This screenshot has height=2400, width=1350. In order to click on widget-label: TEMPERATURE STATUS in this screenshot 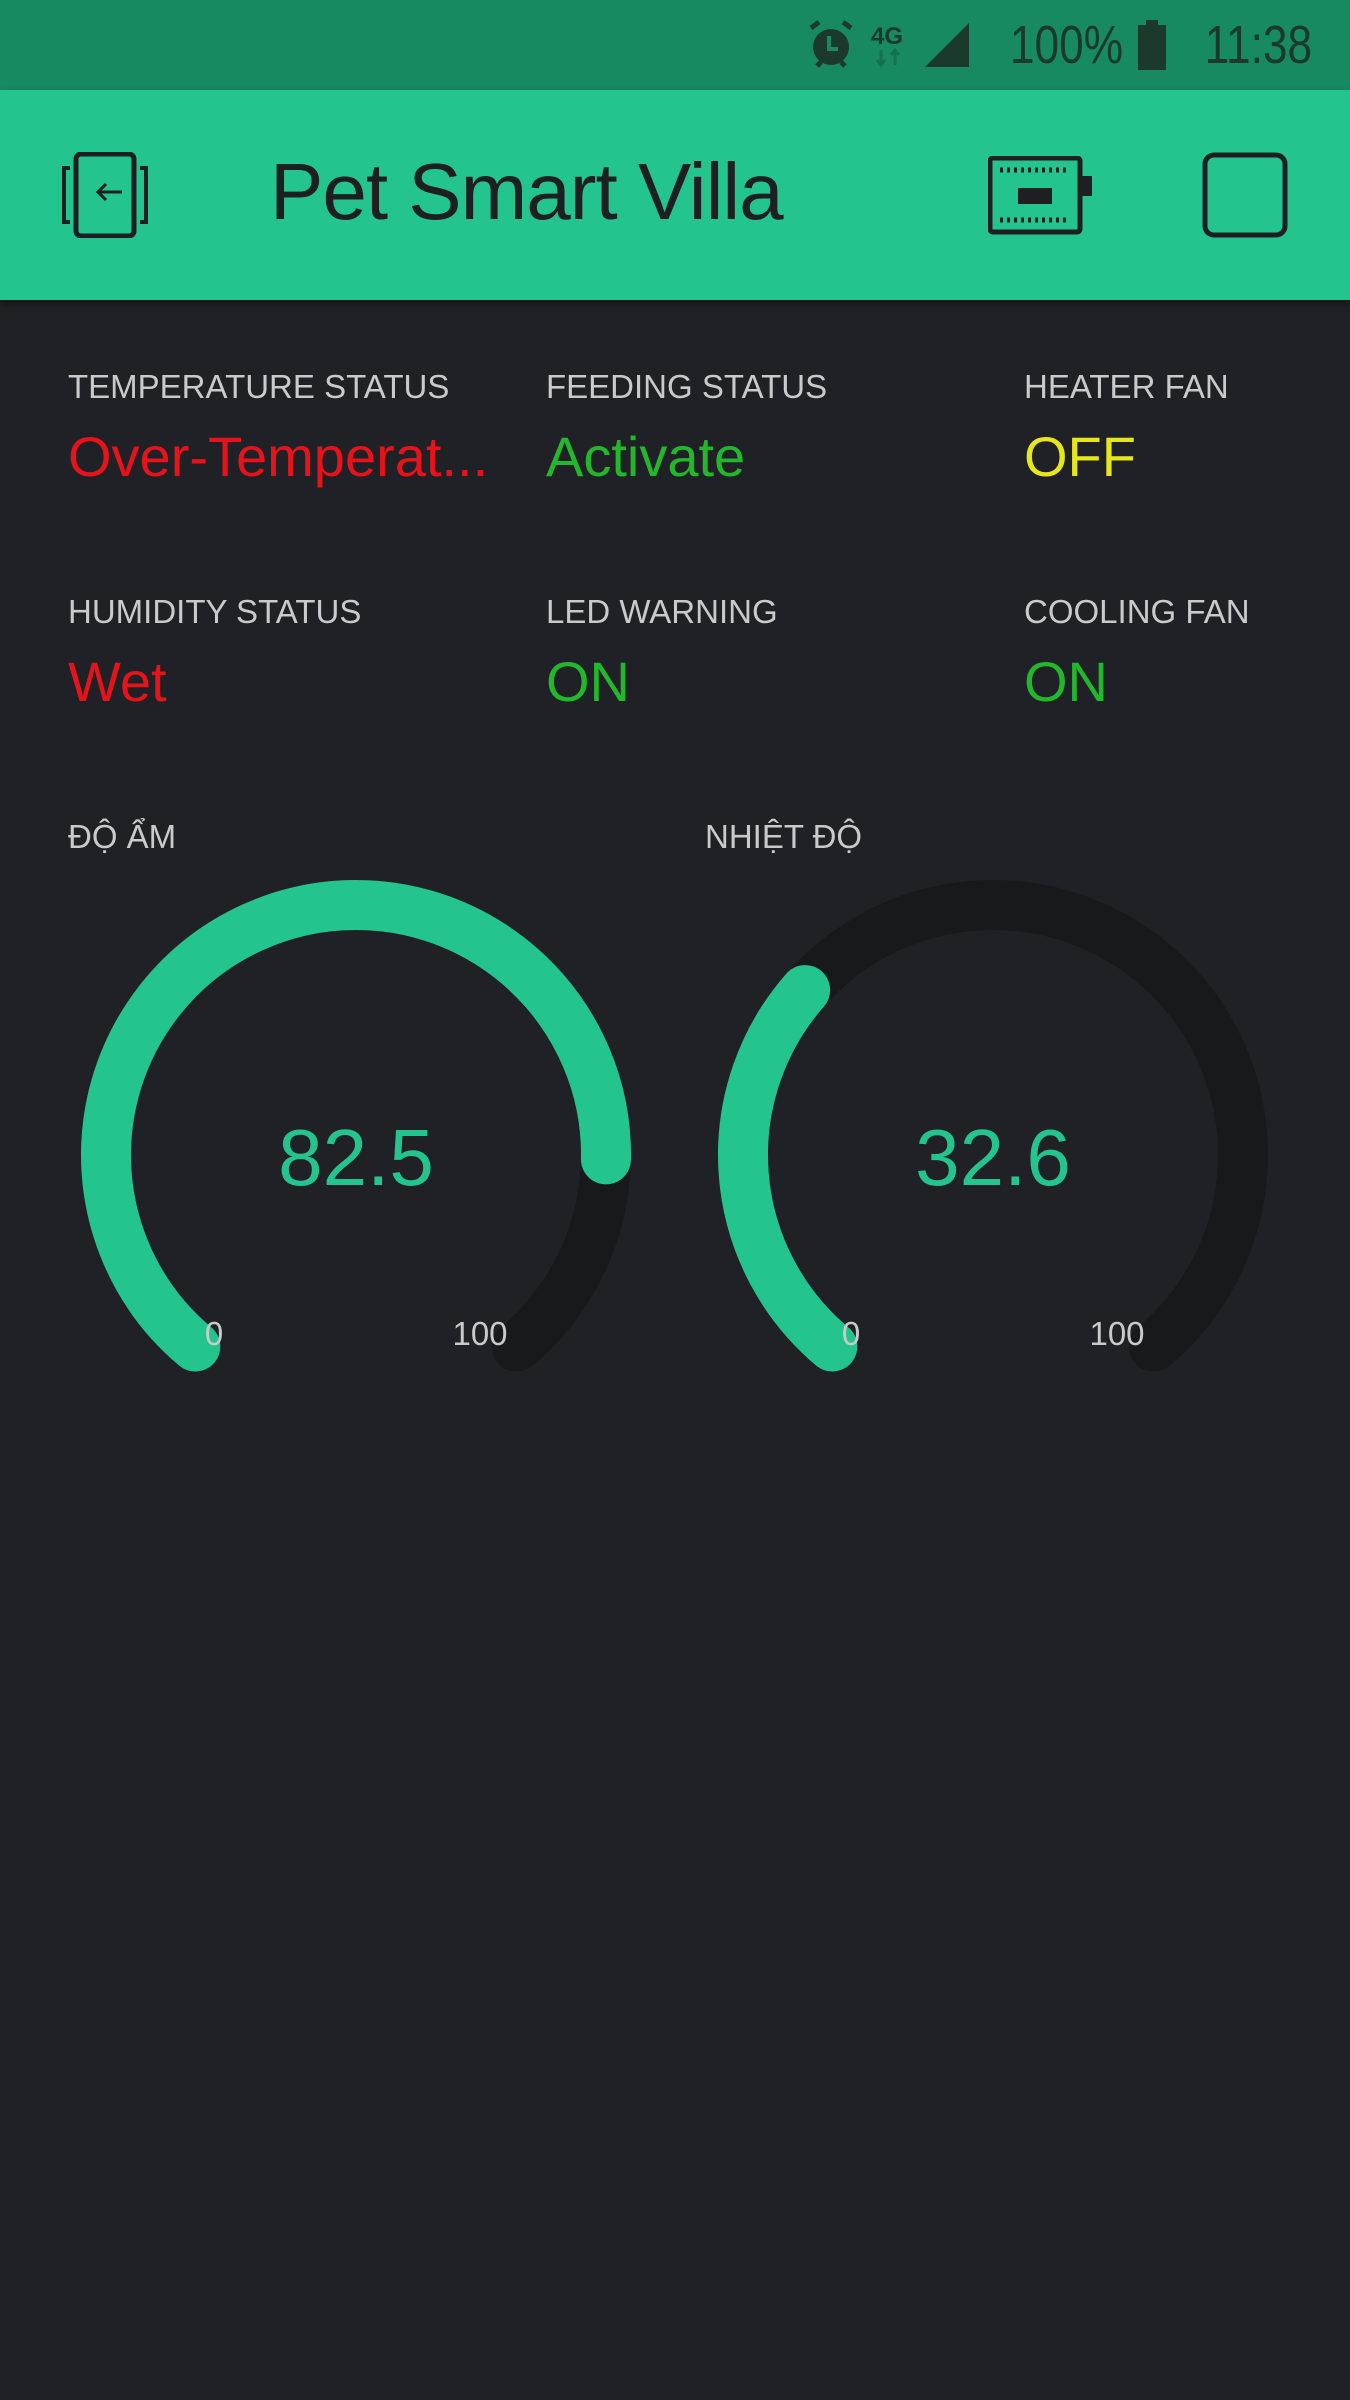, I will do `click(259, 386)`.